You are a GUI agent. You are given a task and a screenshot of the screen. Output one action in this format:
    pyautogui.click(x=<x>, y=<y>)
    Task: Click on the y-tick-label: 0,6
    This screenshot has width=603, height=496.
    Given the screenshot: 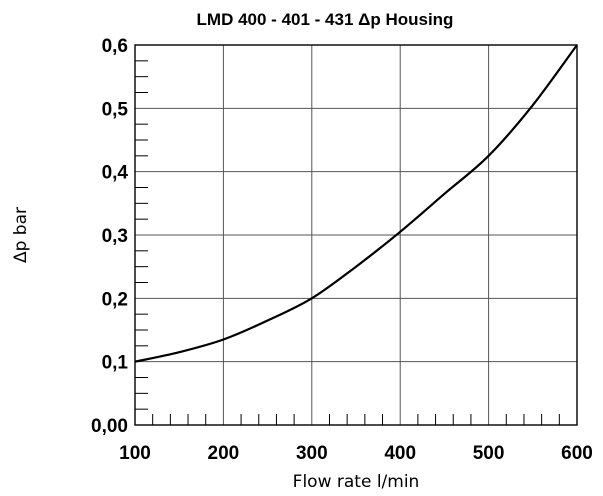 What is the action you would take?
    pyautogui.click(x=115, y=46)
    